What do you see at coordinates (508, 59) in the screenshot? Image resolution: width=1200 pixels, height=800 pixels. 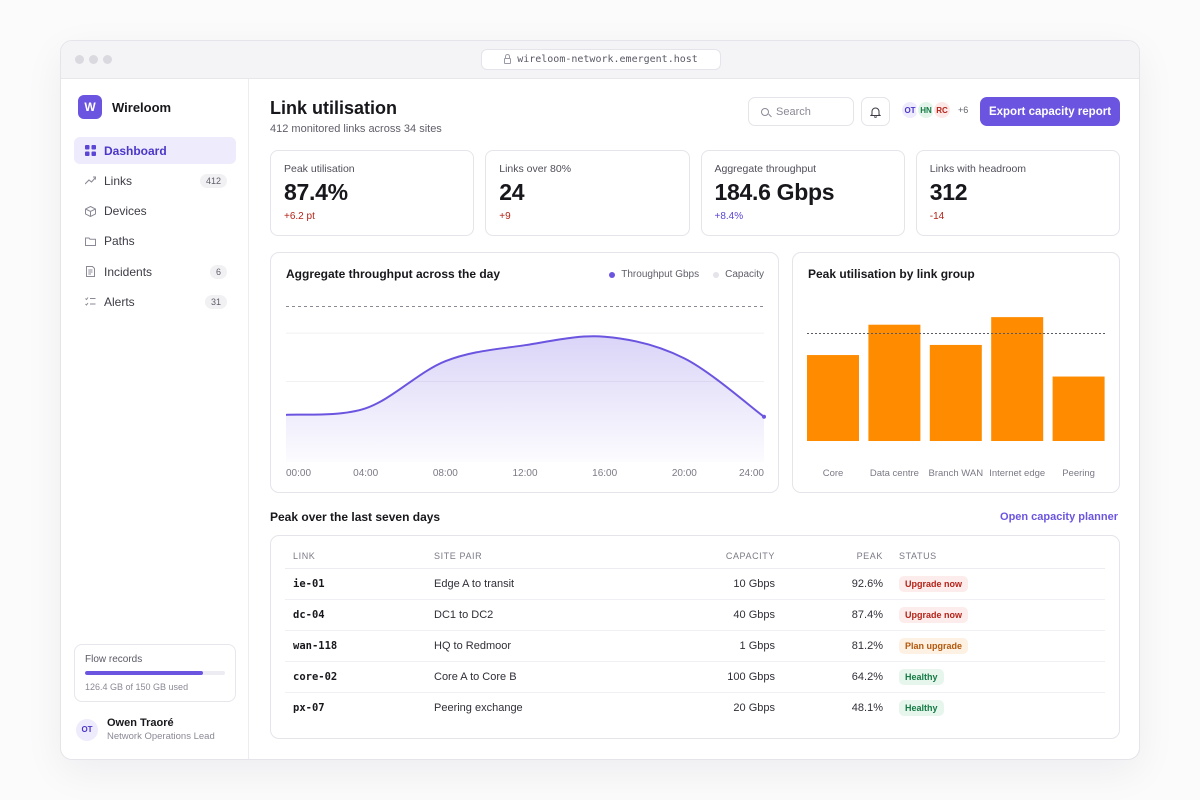 I see `lock-icon` at bounding box center [508, 59].